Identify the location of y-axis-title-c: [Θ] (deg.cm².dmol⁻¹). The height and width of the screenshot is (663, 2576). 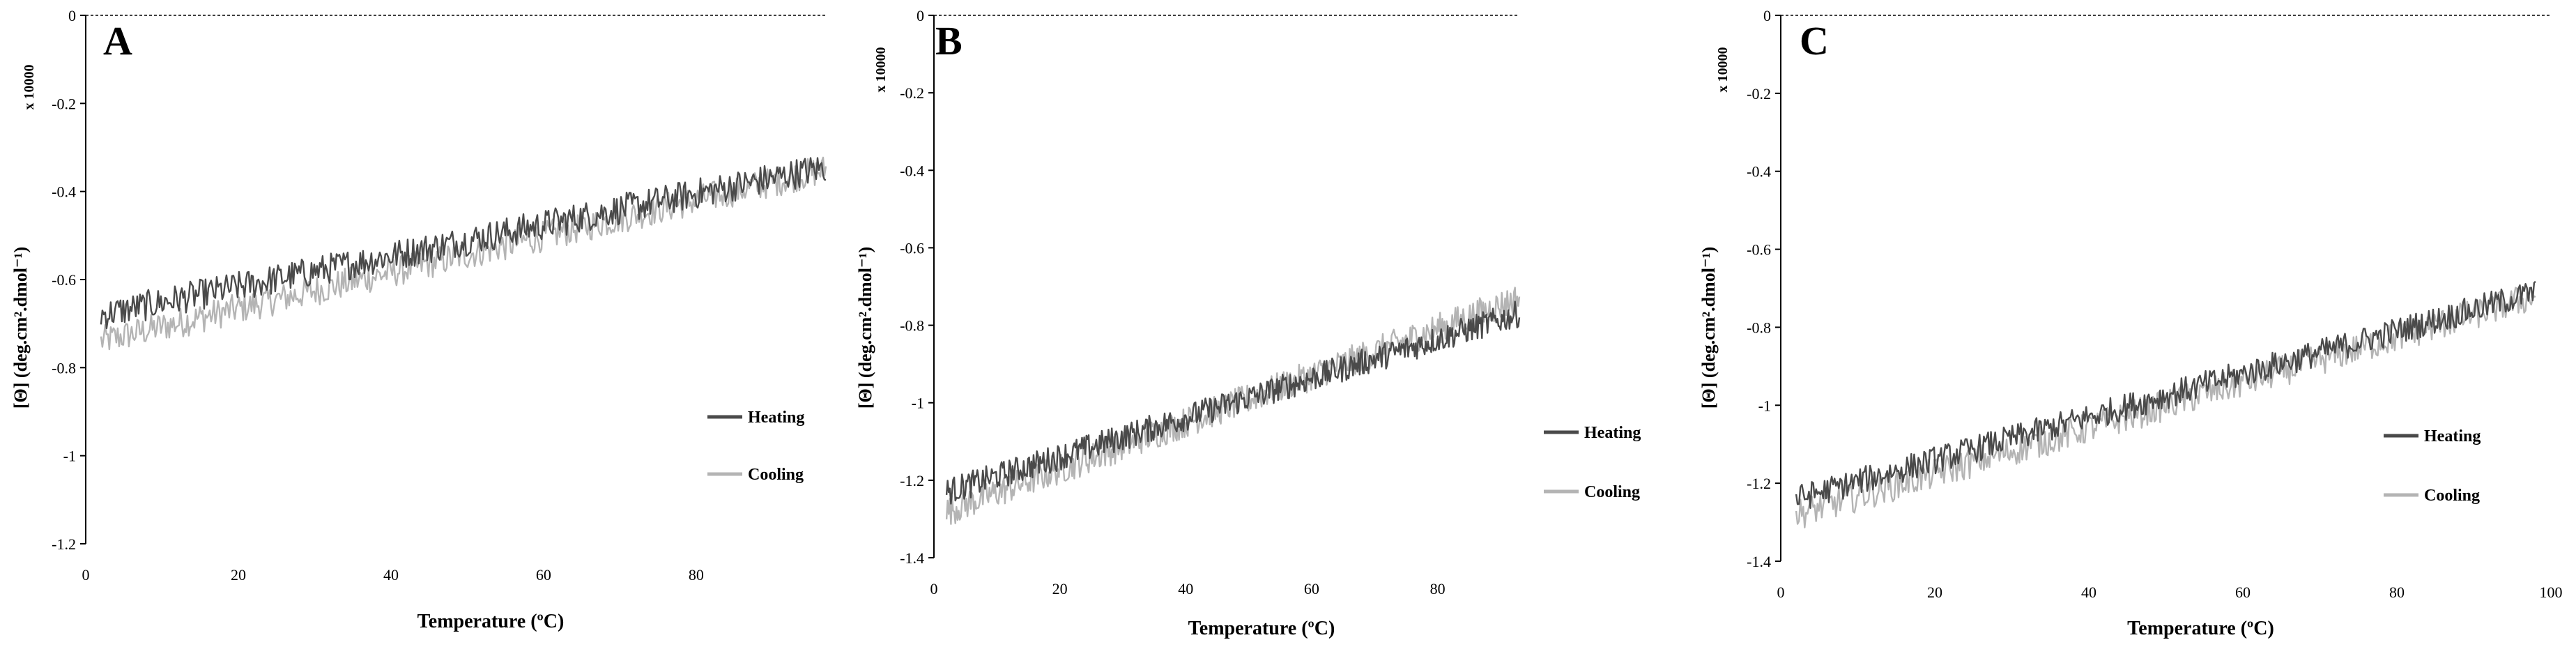
(1709, 328).